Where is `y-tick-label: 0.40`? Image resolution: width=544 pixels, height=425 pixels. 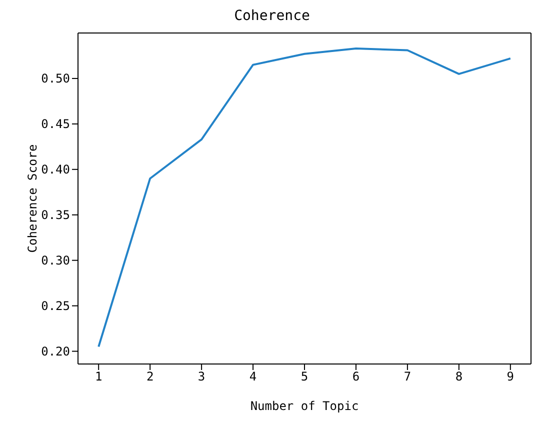 y-tick-label: 0.40 is located at coordinates (55, 169).